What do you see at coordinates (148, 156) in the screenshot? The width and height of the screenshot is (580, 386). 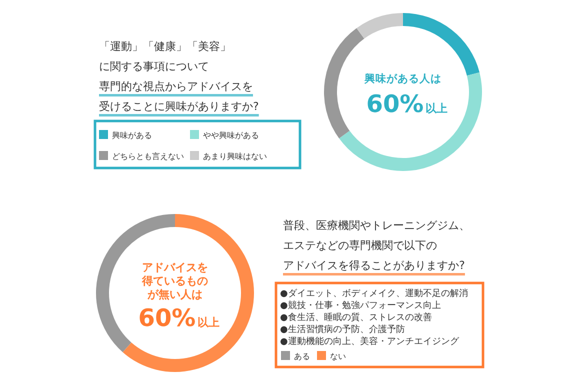 I see `legend-label: どちらとも言えない` at bounding box center [148, 156].